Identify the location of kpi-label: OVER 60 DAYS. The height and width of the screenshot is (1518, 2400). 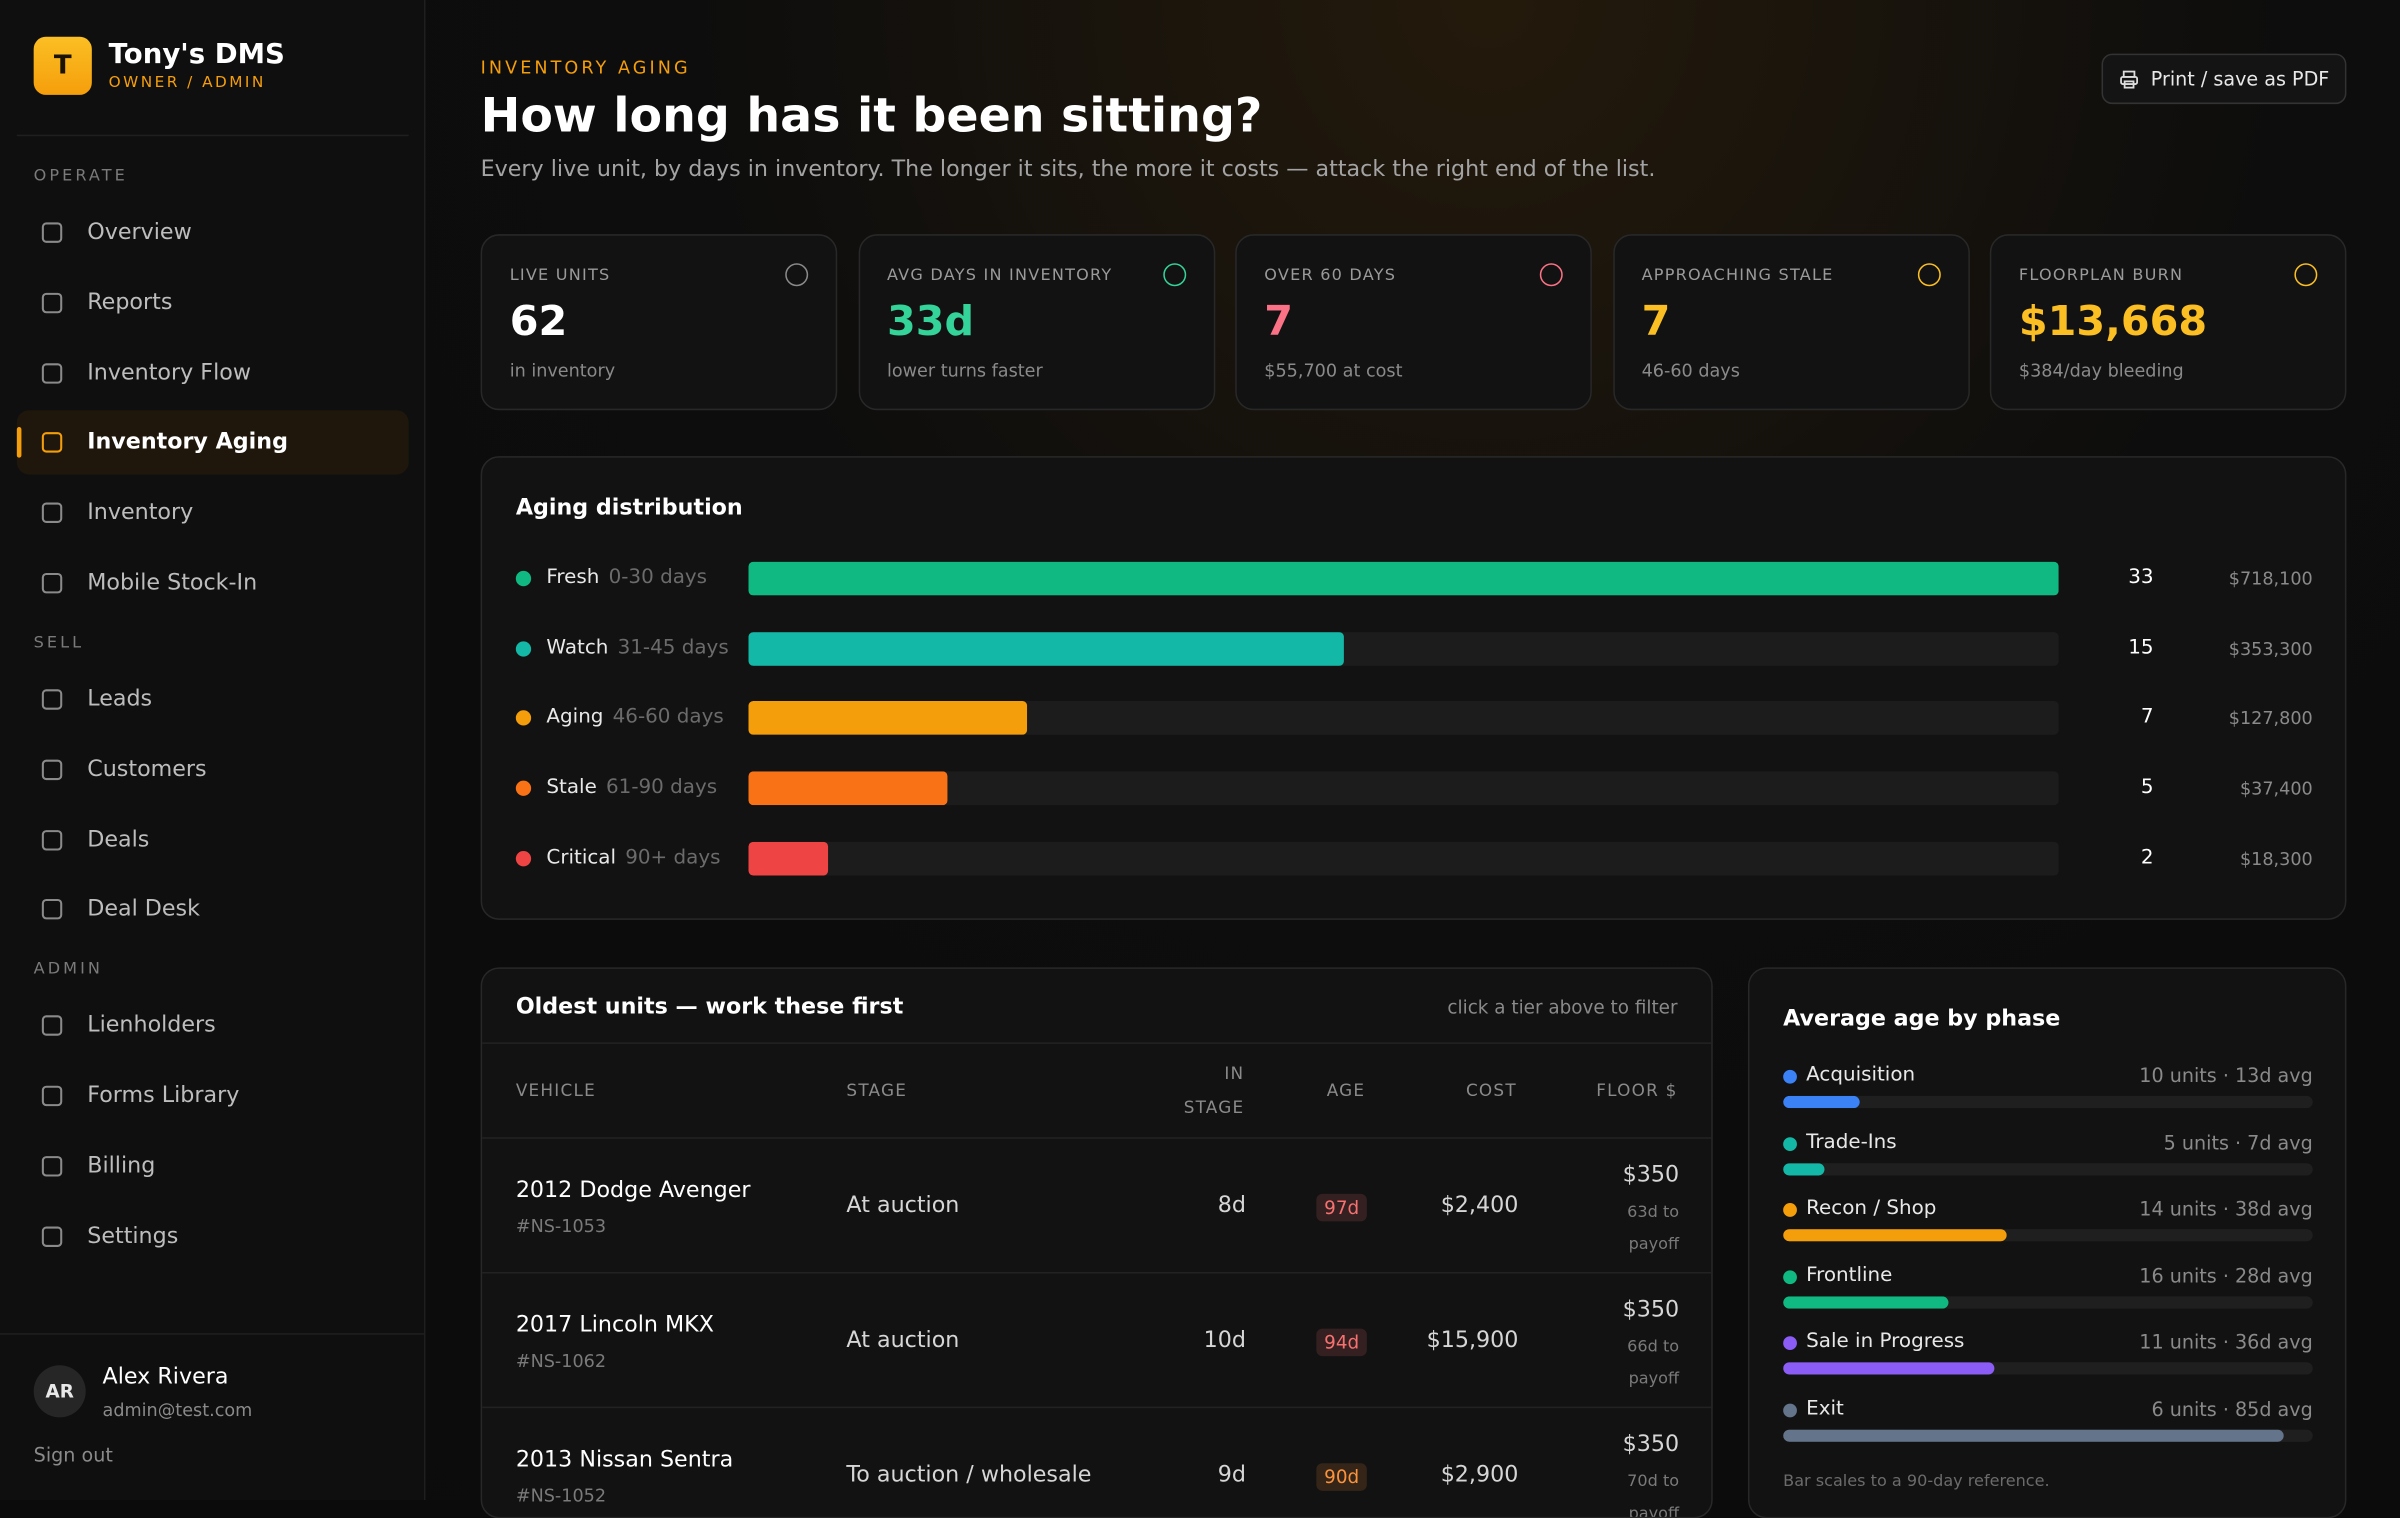
(1330, 275).